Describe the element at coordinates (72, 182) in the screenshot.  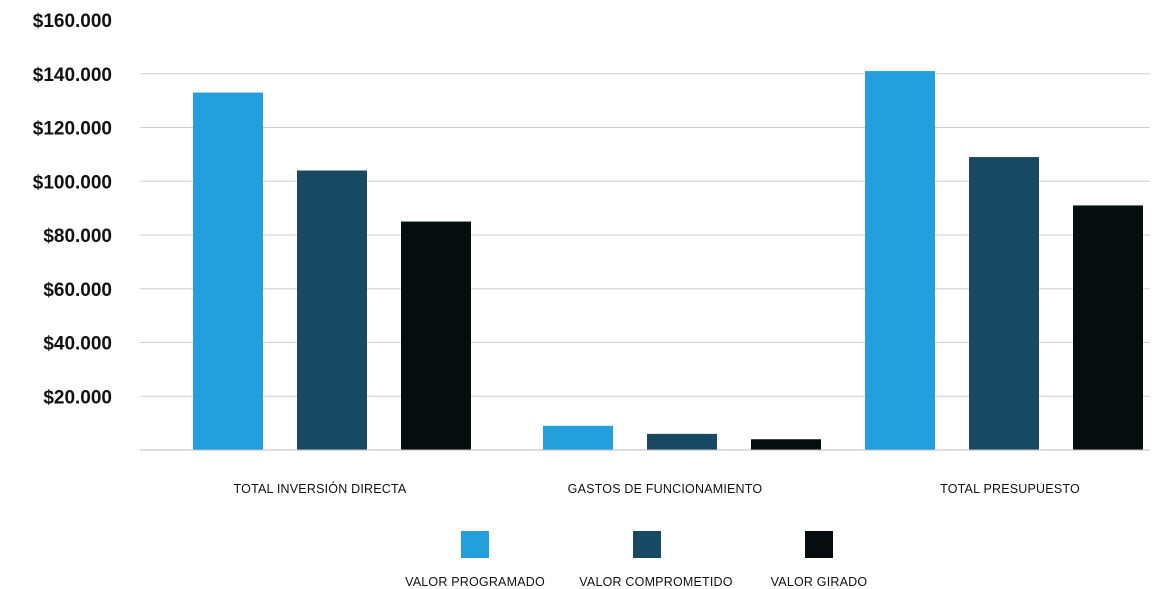
I see `y-tick-label: $100.000` at that location.